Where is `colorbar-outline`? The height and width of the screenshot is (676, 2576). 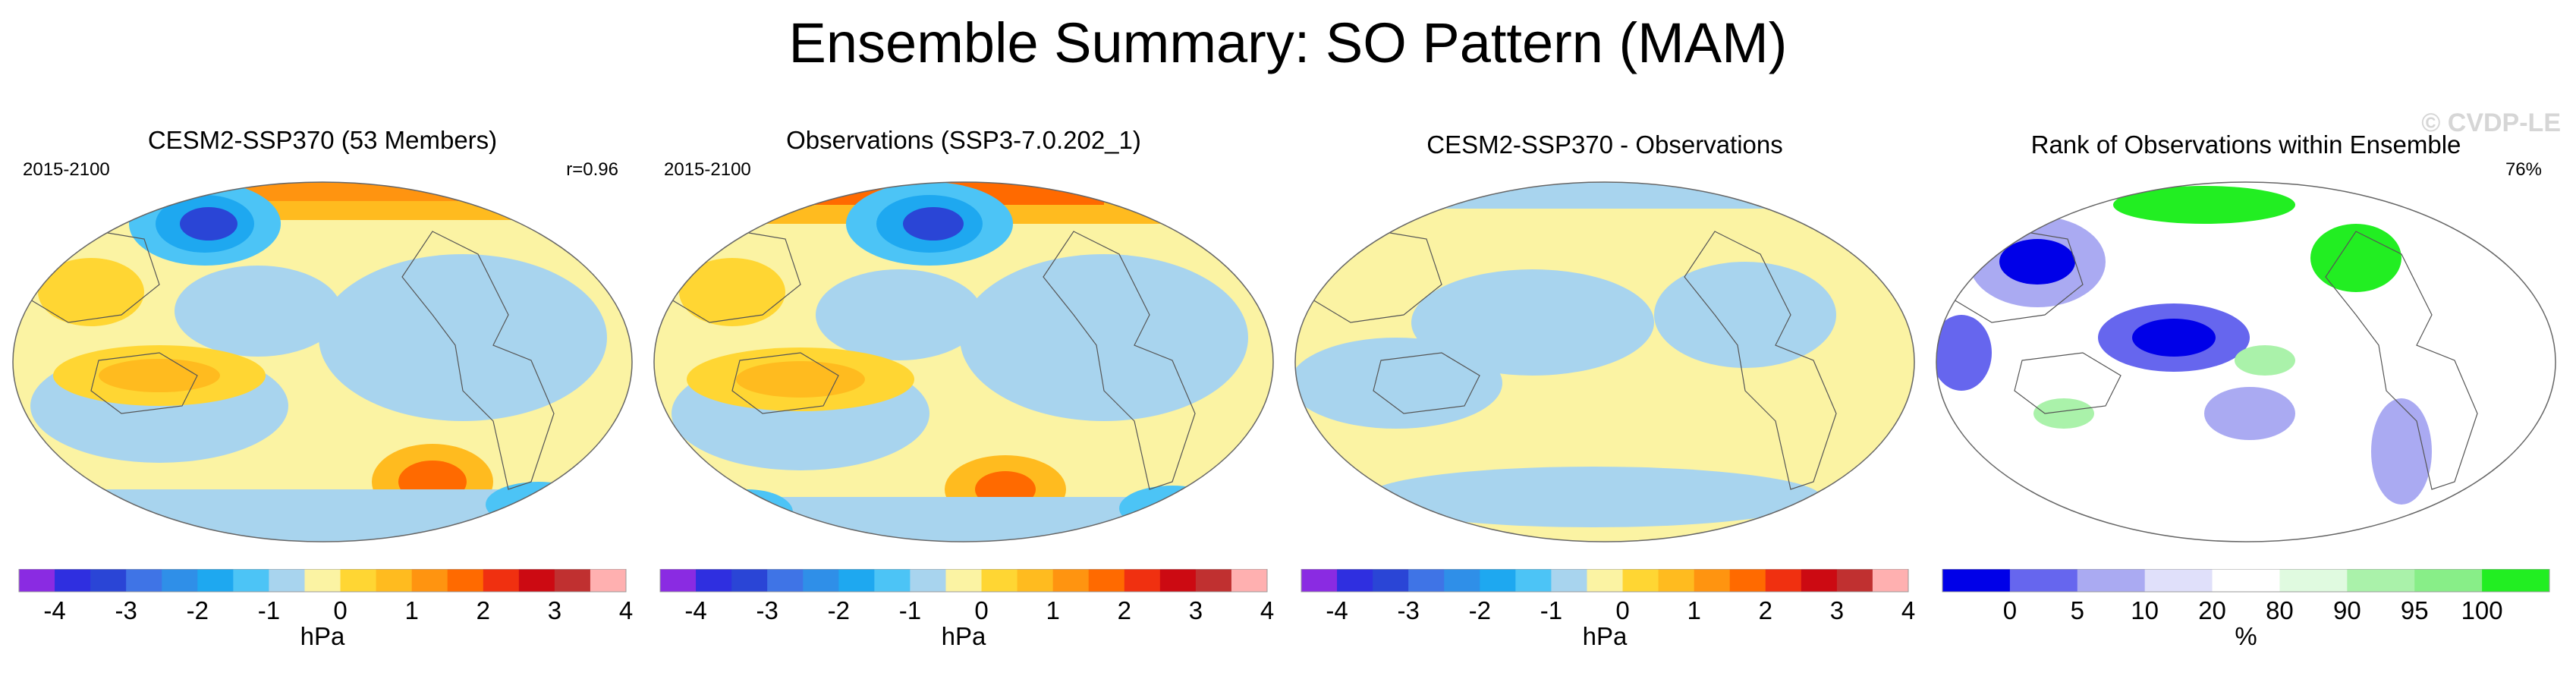
colorbar-outline is located at coordinates (963, 581).